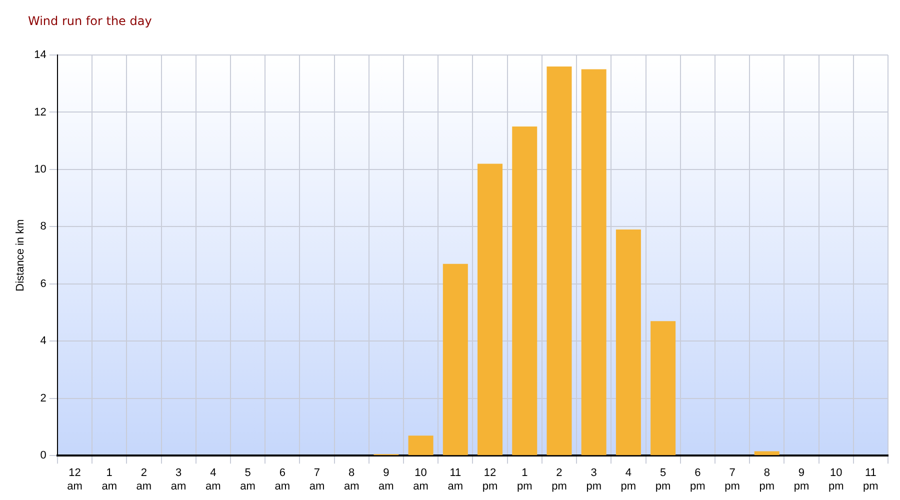  What do you see at coordinates (74, 479) in the screenshot?
I see `x-tick-label: 12 am` at bounding box center [74, 479].